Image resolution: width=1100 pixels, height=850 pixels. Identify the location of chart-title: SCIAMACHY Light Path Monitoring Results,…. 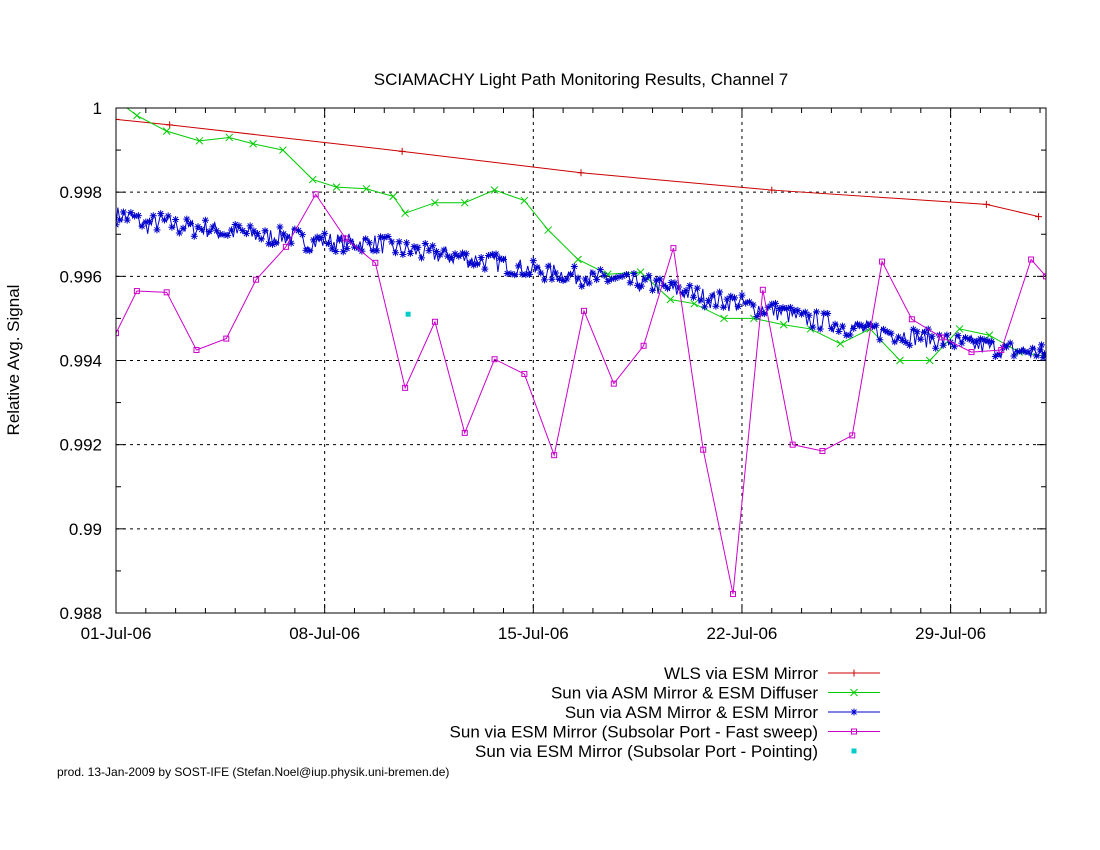
(581, 79).